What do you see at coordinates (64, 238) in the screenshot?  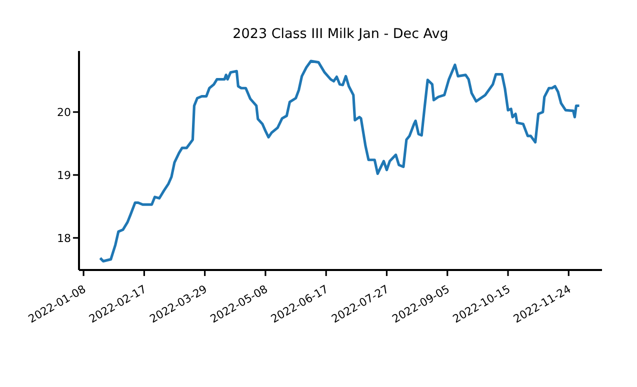 I see `y-tick-label: 18` at bounding box center [64, 238].